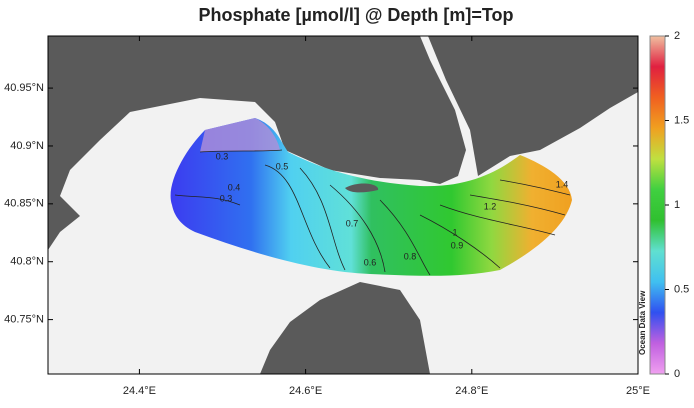 The height and width of the screenshot is (408, 694). Describe the element at coordinates (677, 36) in the screenshot. I see `colorbar-tick-label: 2` at that location.